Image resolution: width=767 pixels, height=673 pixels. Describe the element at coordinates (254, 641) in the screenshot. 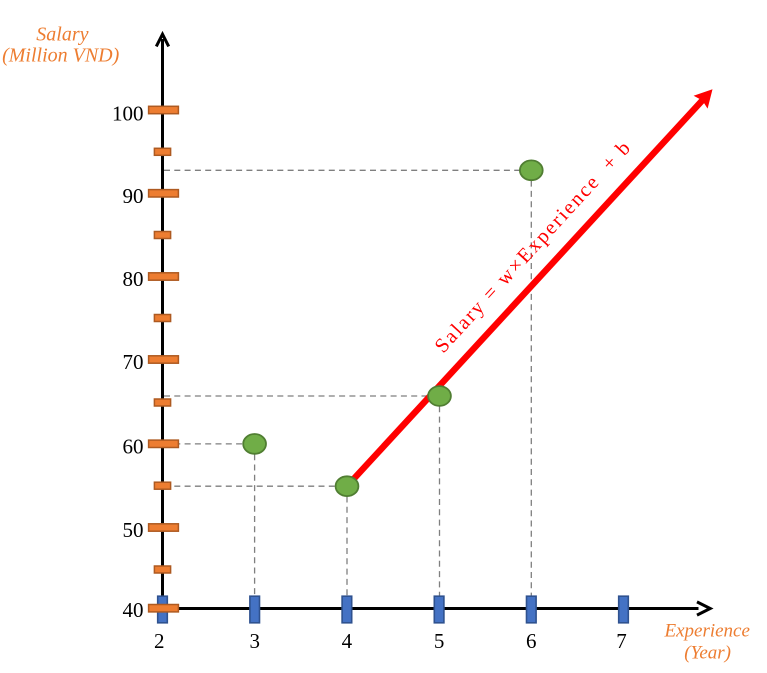

I see `svg-text: 3` at that location.